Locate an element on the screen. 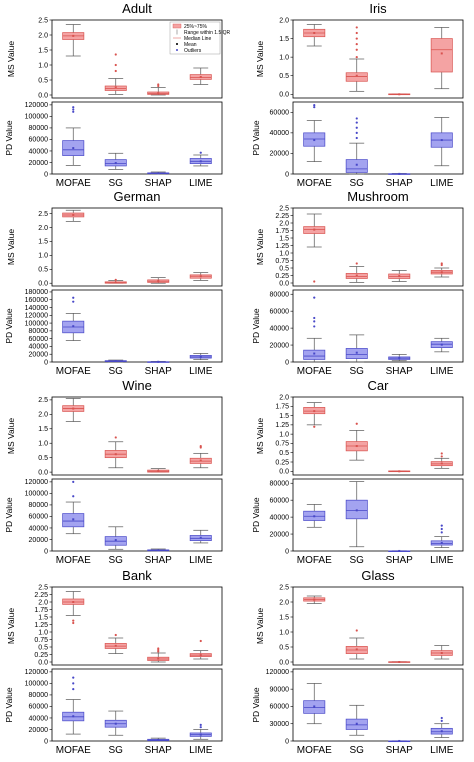  y-tick-label: 80000 is located at coordinates (280, 295).